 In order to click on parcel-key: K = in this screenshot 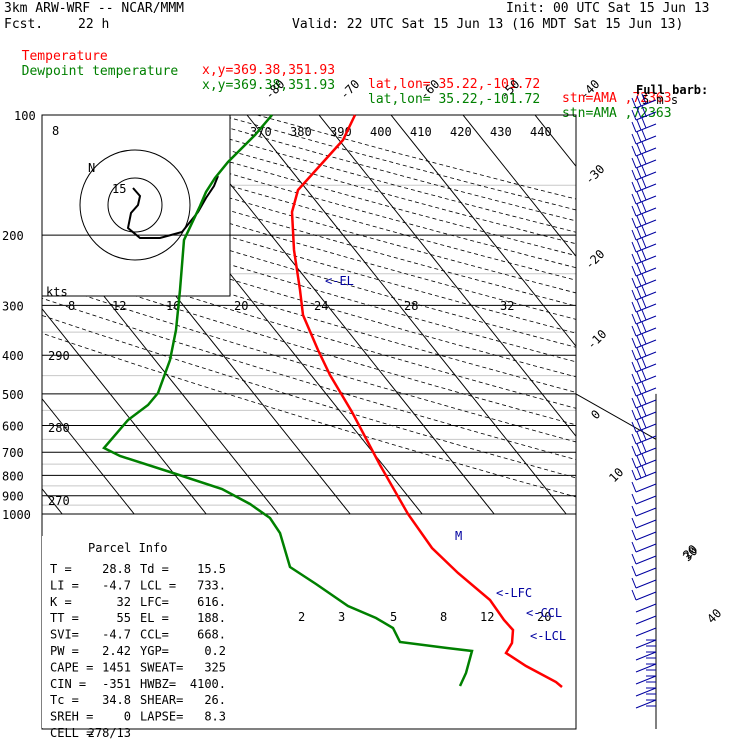, I will do `click(61, 602)`.